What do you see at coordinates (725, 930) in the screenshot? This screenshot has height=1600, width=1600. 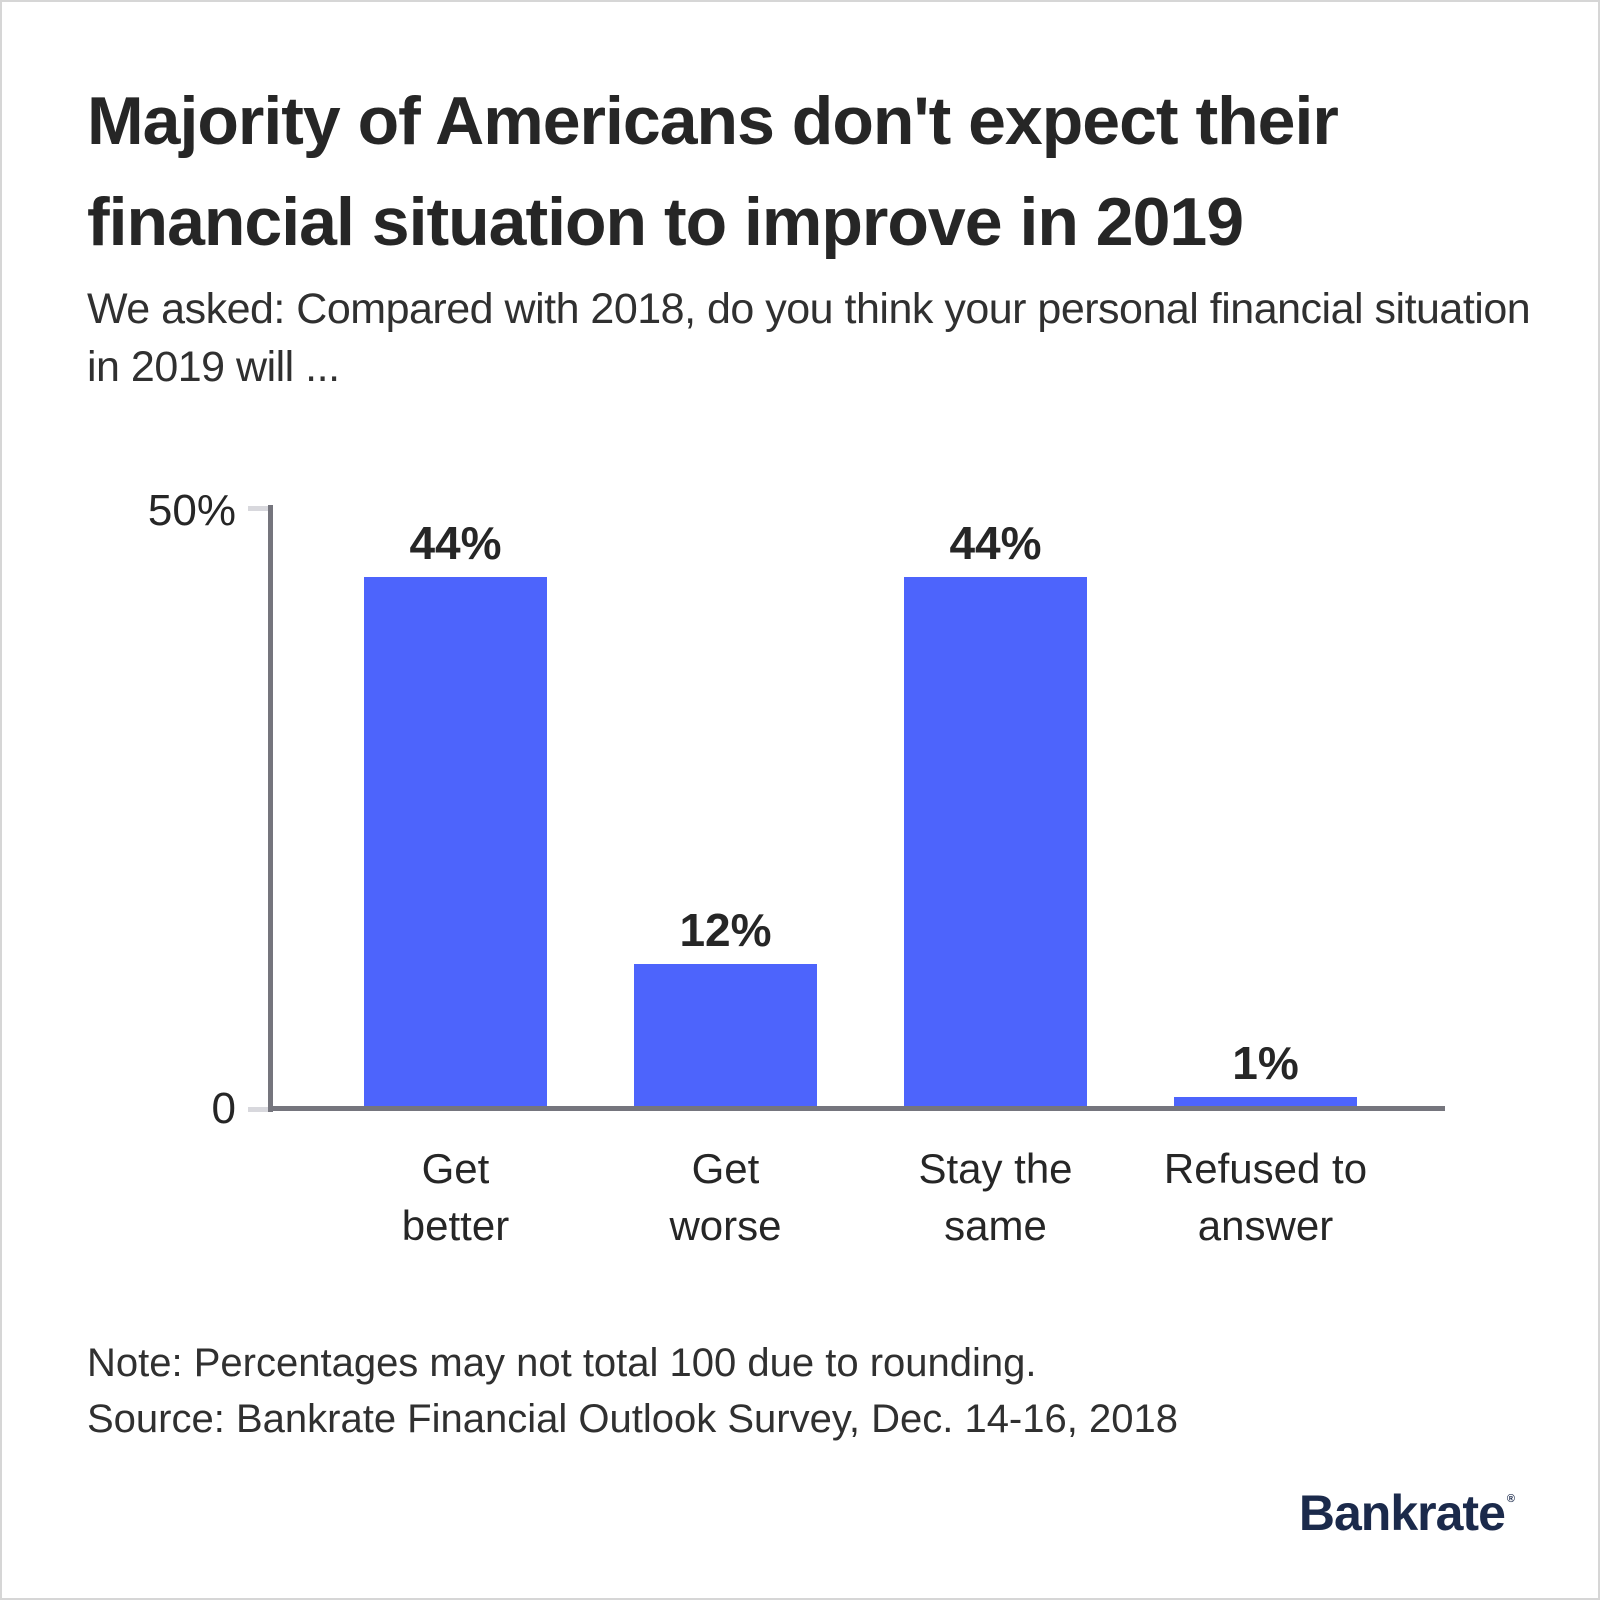 I see `bar-value-label: 12%` at bounding box center [725, 930].